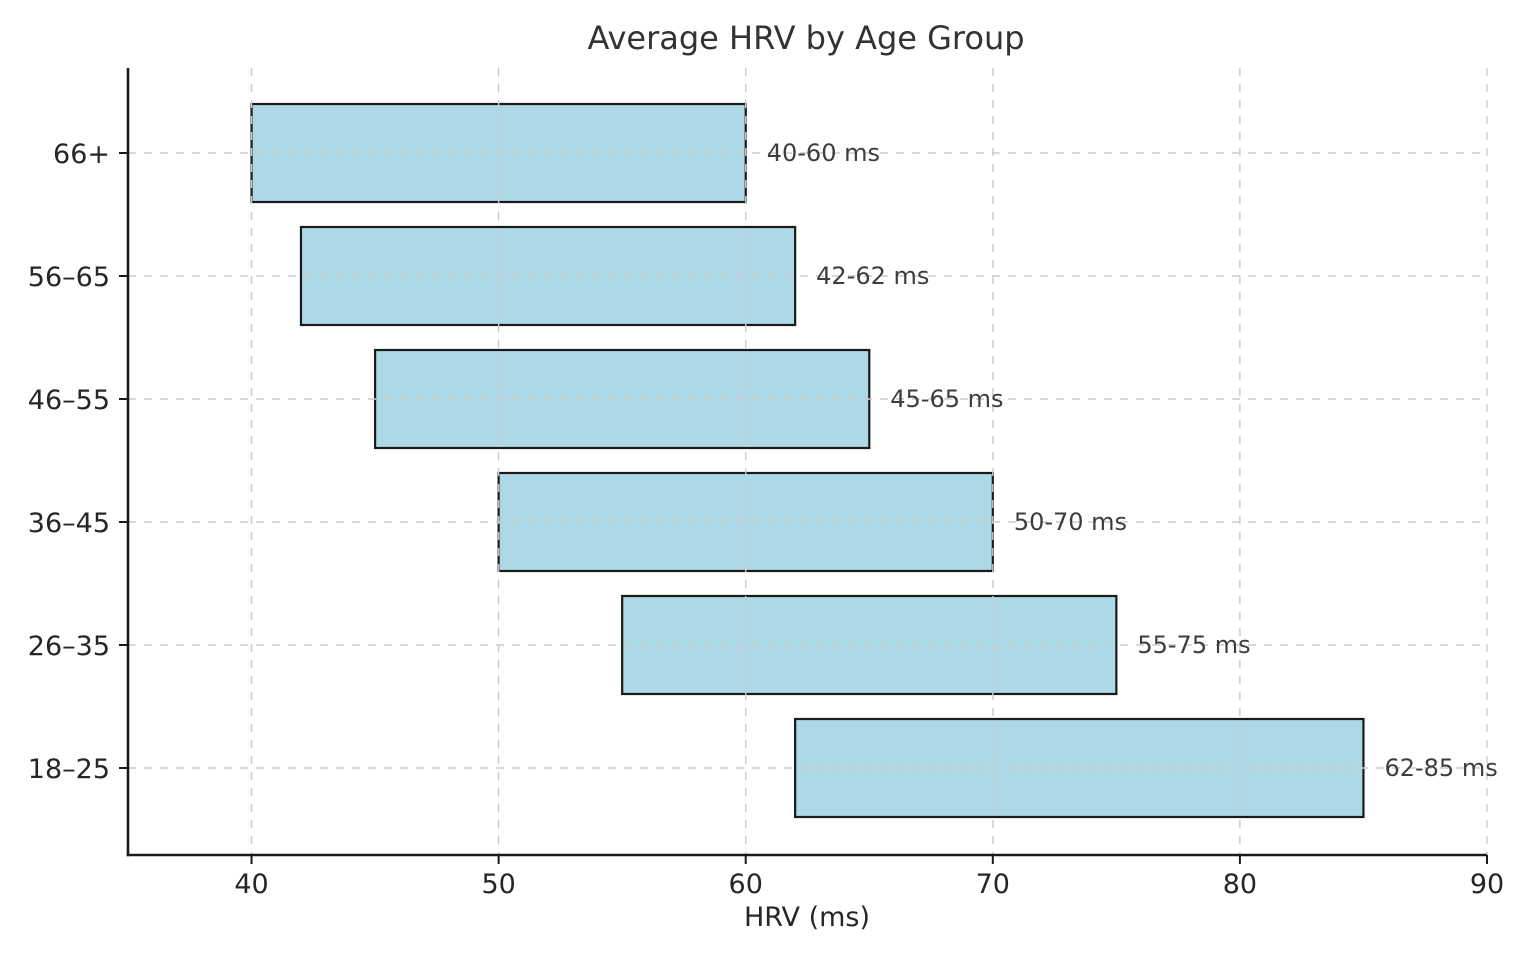 This screenshot has height=959, width=1536. Describe the element at coordinates (1070, 522) in the screenshot. I see `bar-range-label: 50-70 ms` at that location.